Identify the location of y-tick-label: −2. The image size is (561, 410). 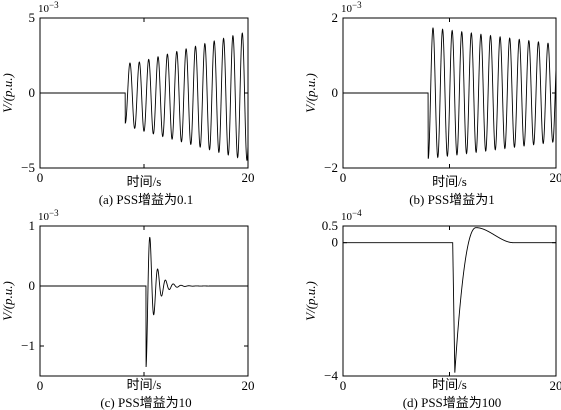
(331, 167).